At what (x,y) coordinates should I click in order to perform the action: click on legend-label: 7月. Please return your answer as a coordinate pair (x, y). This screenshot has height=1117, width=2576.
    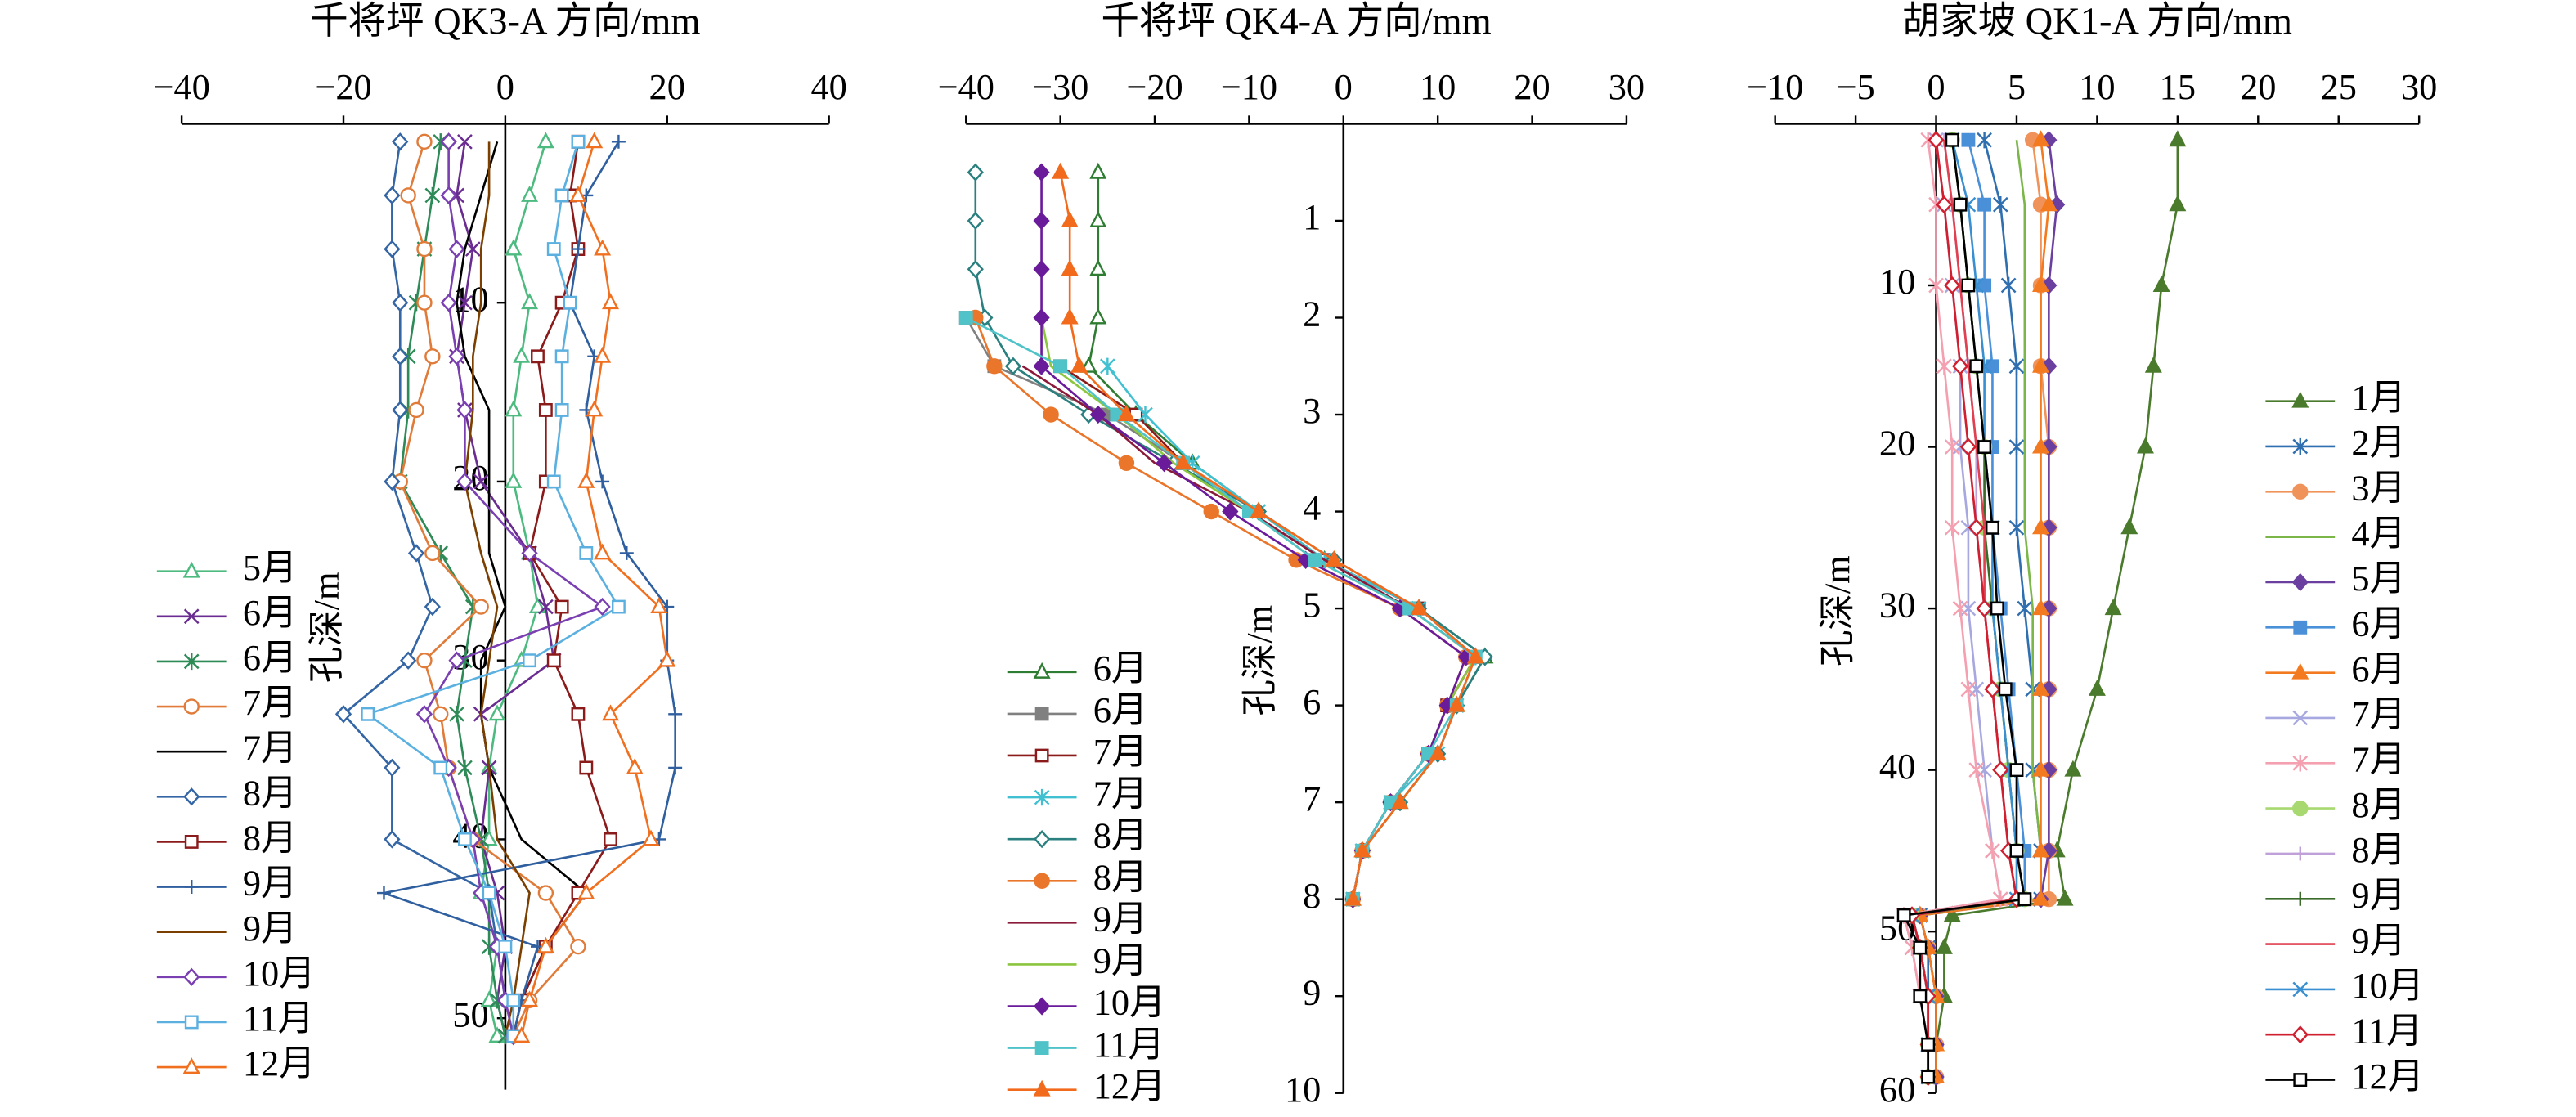
    Looking at the image, I should click on (1120, 752).